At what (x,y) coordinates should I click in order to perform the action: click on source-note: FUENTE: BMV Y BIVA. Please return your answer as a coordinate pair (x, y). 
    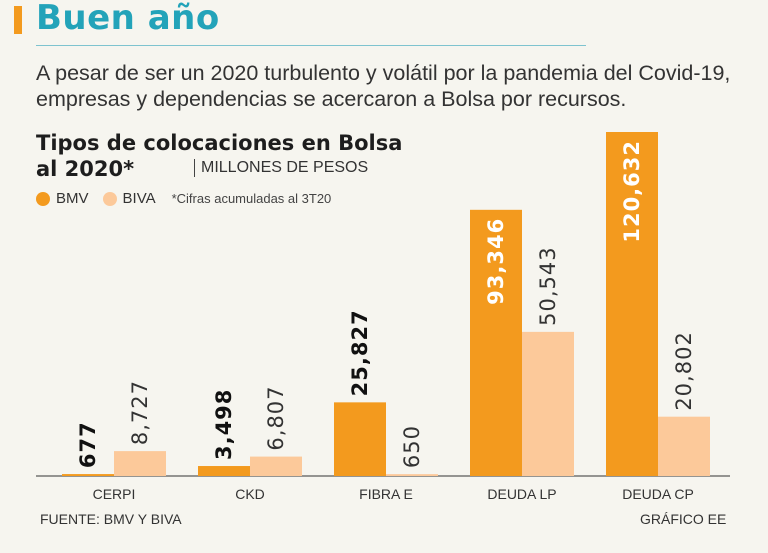
    Looking at the image, I should click on (111, 519).